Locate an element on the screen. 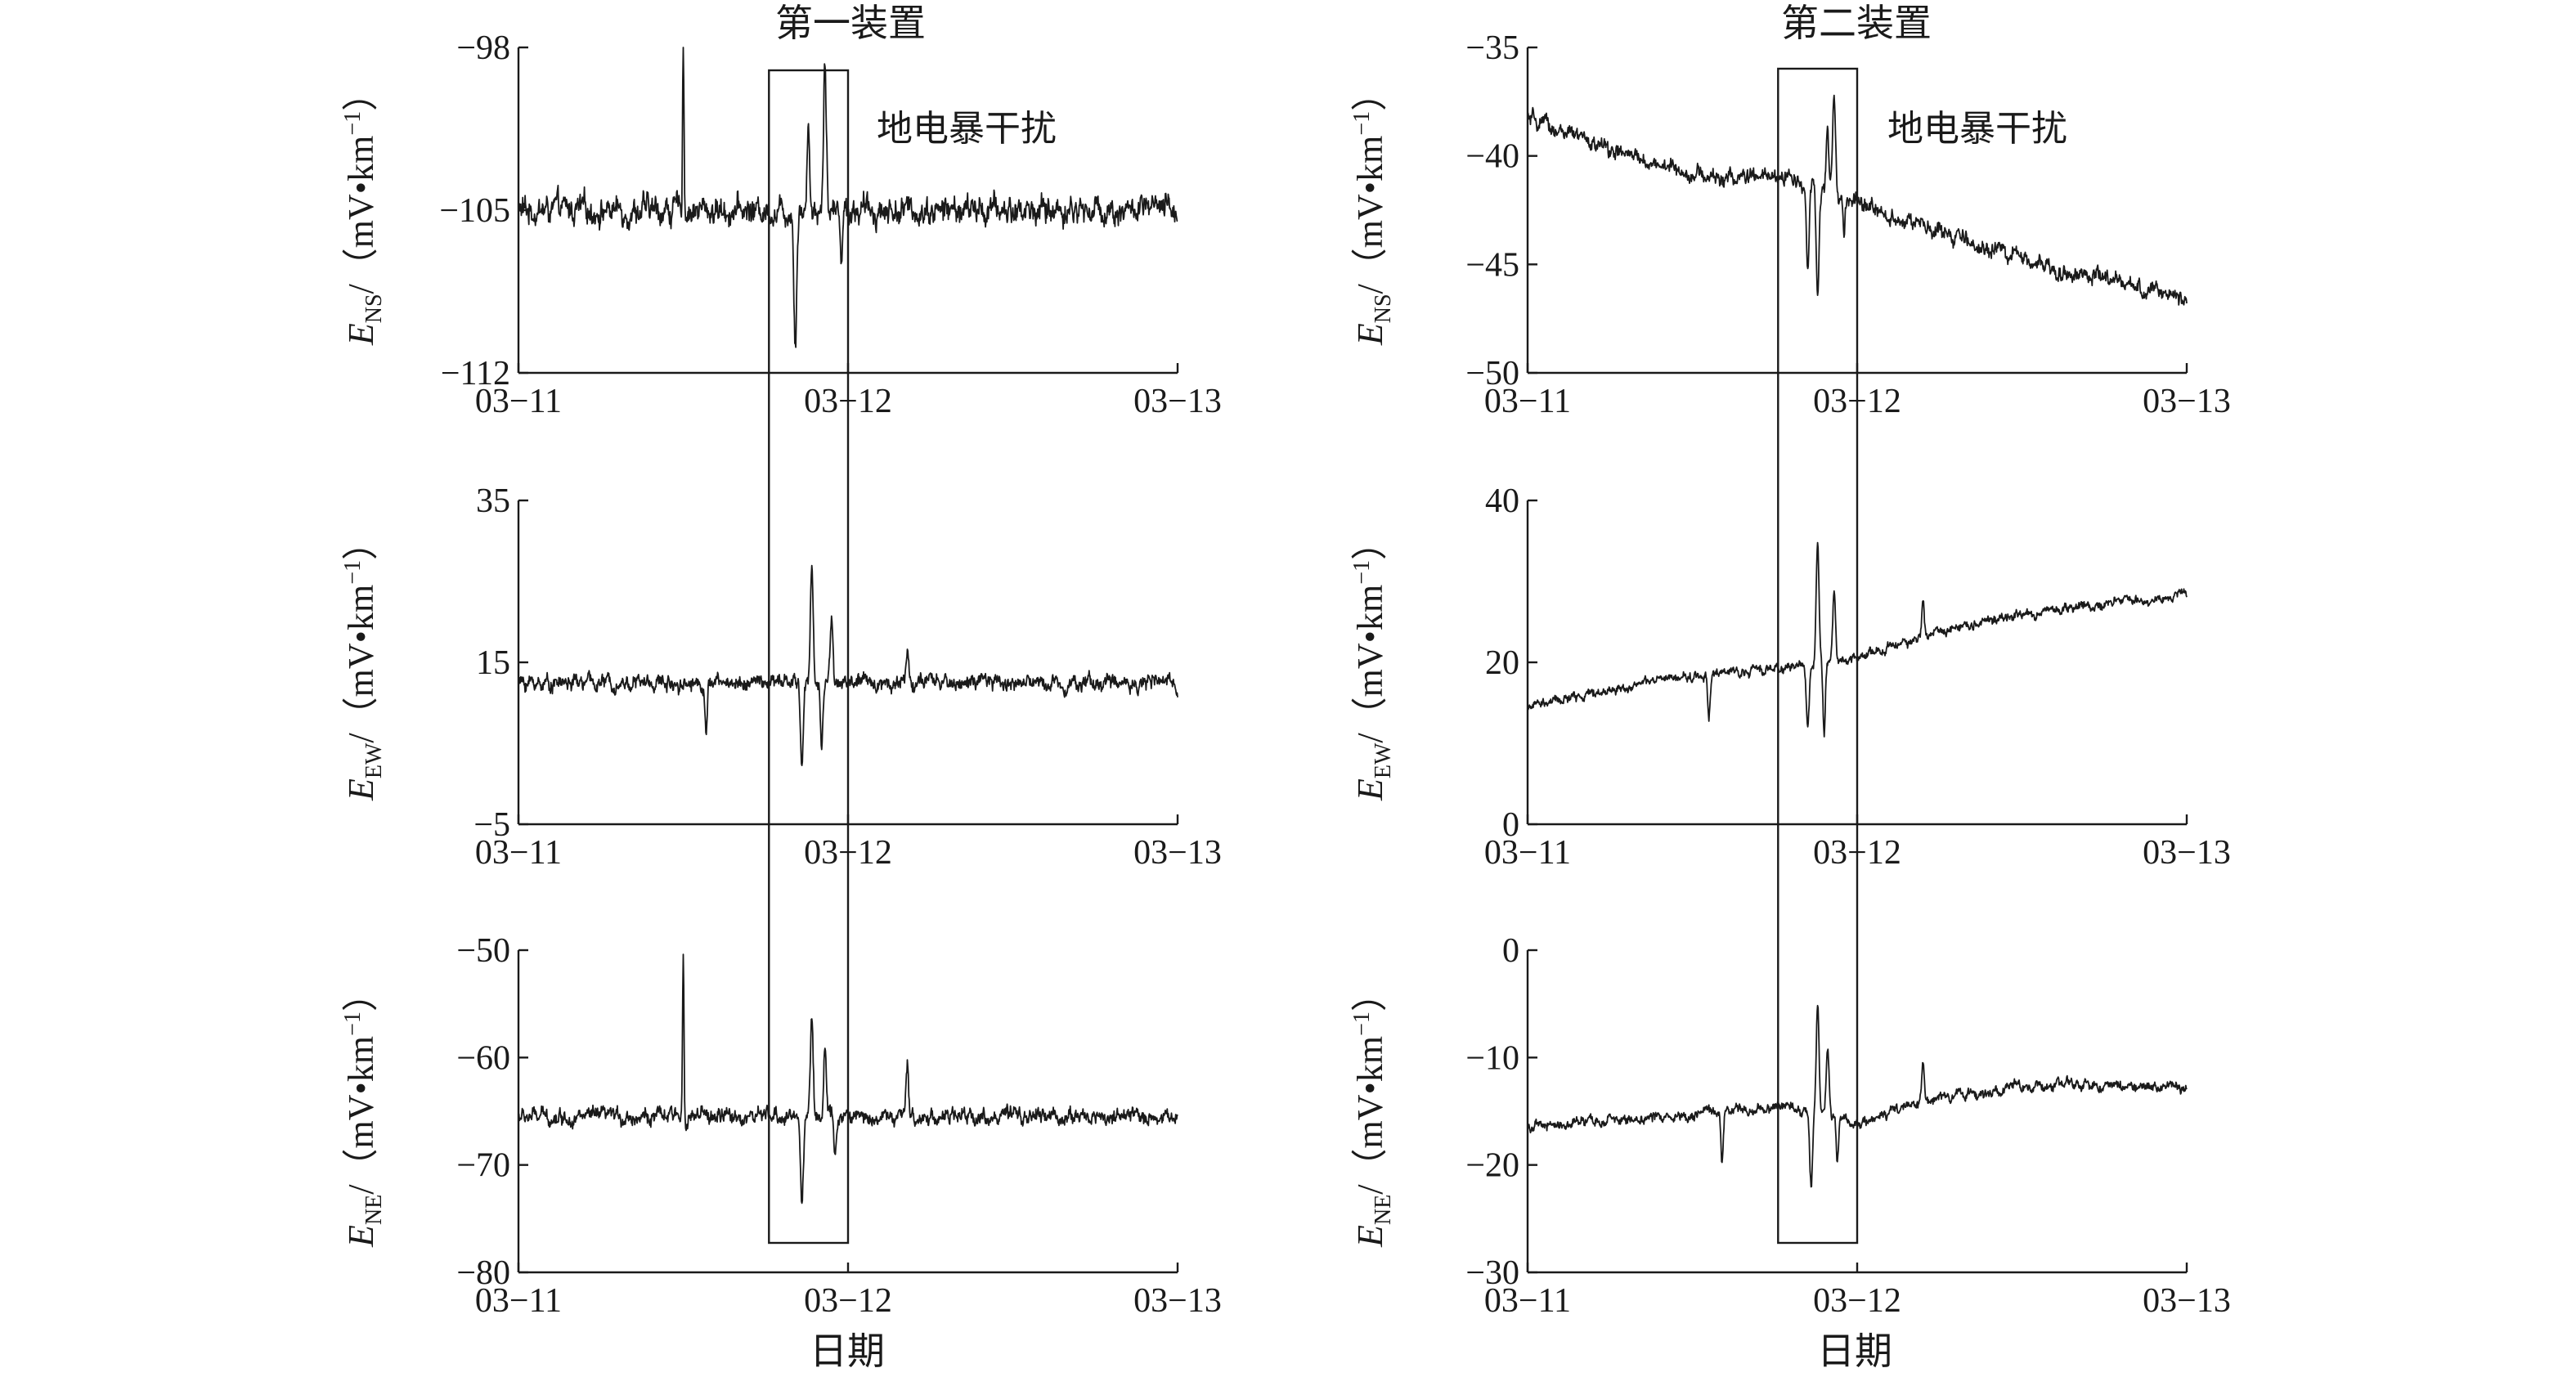  panel-right-ne-y-tick-label: −20 is located at coordinates (1492, 1166).